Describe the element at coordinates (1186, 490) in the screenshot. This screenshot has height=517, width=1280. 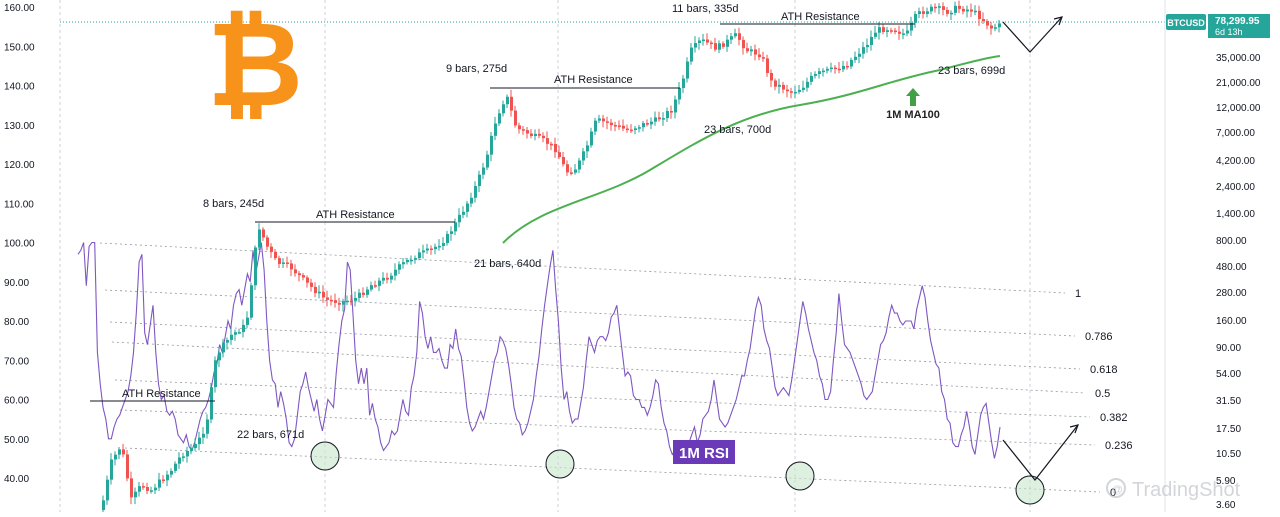
I see `watermark-text: TradingShot` at that location.